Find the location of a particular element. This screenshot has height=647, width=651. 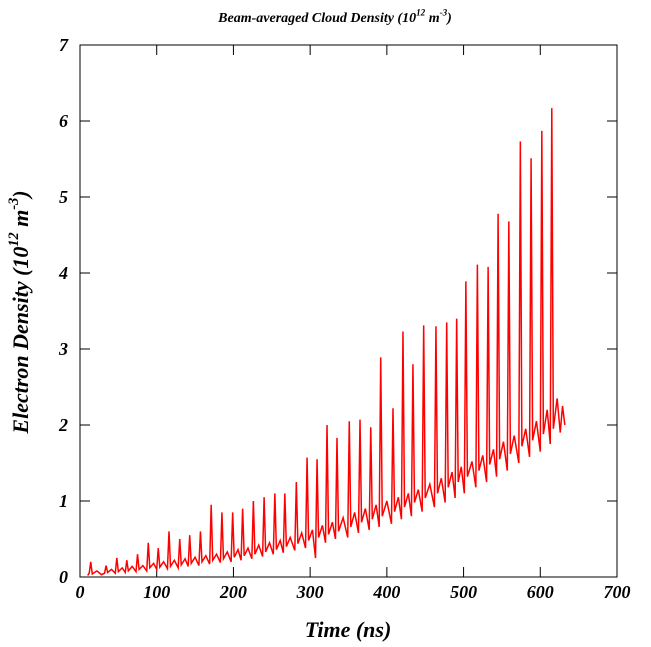

x-tick-label: 600 is located at coordinates (540, 592).